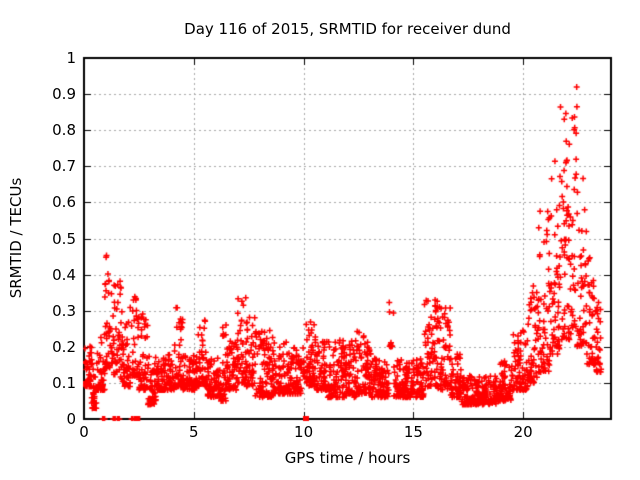  Describe the element at coordinates (347, 458) in the screenshot. I see `x-axis-label: GPS time / hours` at that location.